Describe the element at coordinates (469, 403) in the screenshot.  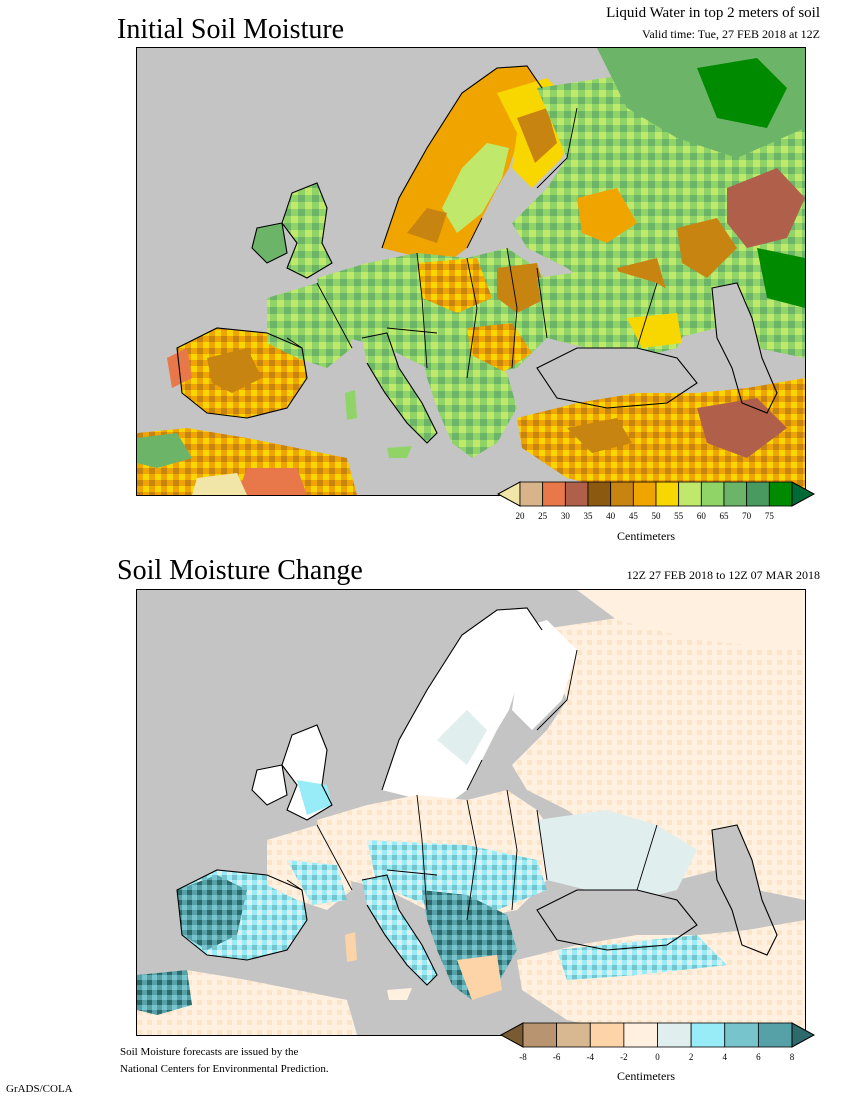
I see `land-balkans` at that location.